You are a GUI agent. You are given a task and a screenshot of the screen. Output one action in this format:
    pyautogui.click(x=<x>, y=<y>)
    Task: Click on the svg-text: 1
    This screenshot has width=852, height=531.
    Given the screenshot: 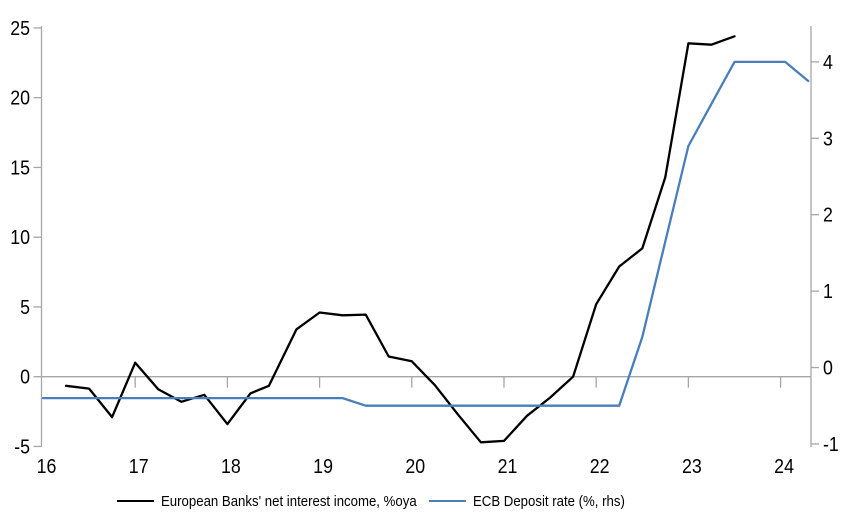 What is the action you would take?
    pyautogui.click(x=828, y=292)
    